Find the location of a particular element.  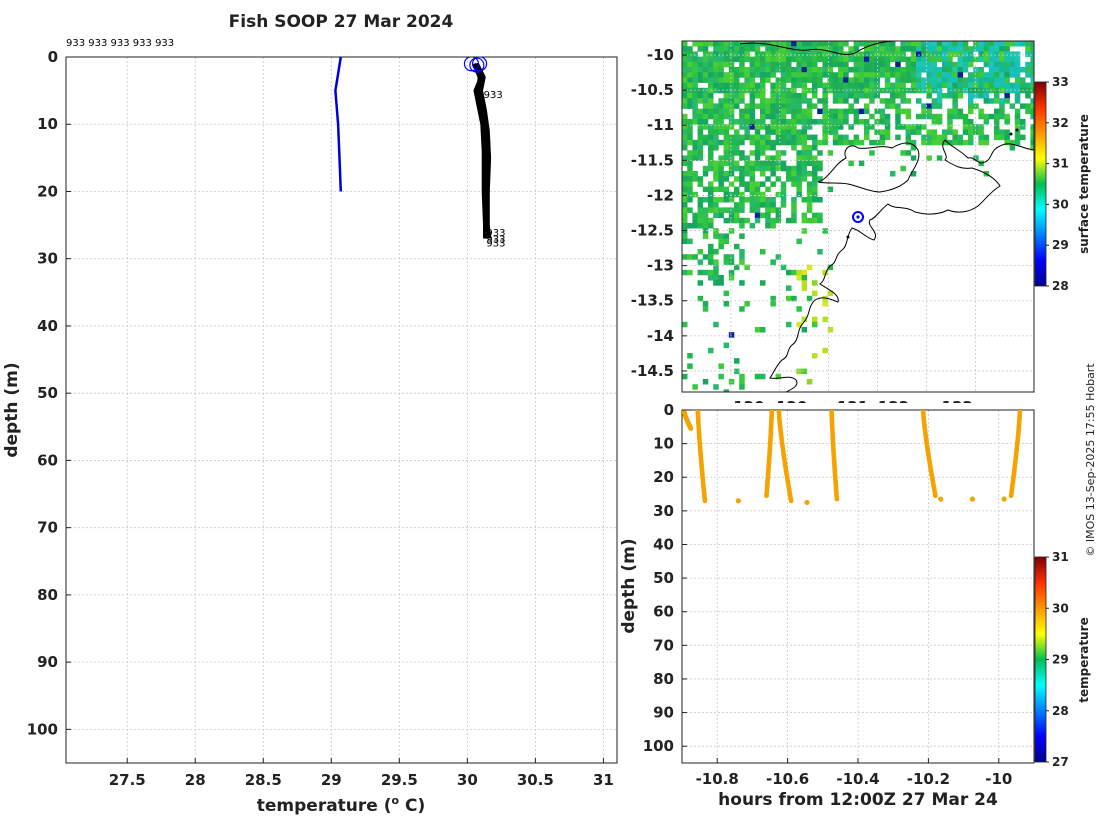

timeseries-x-tick-label: -10.6 is located at coordinates (787, 779).